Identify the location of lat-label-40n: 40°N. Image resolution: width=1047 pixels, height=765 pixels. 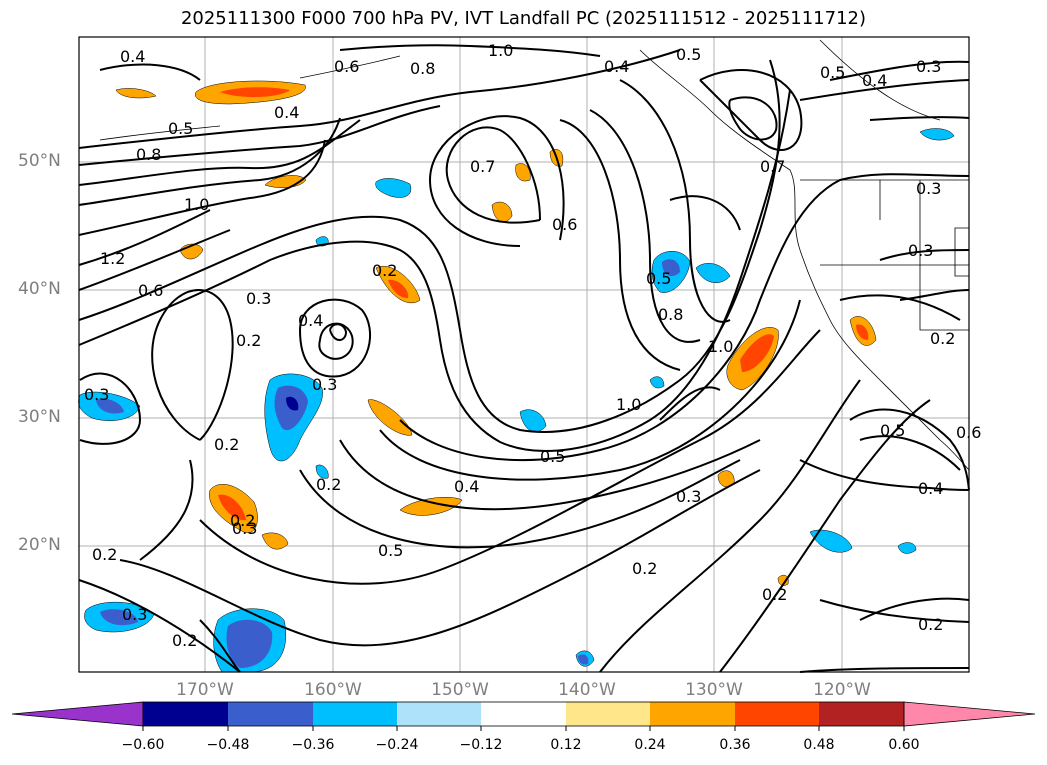
(39, 289).